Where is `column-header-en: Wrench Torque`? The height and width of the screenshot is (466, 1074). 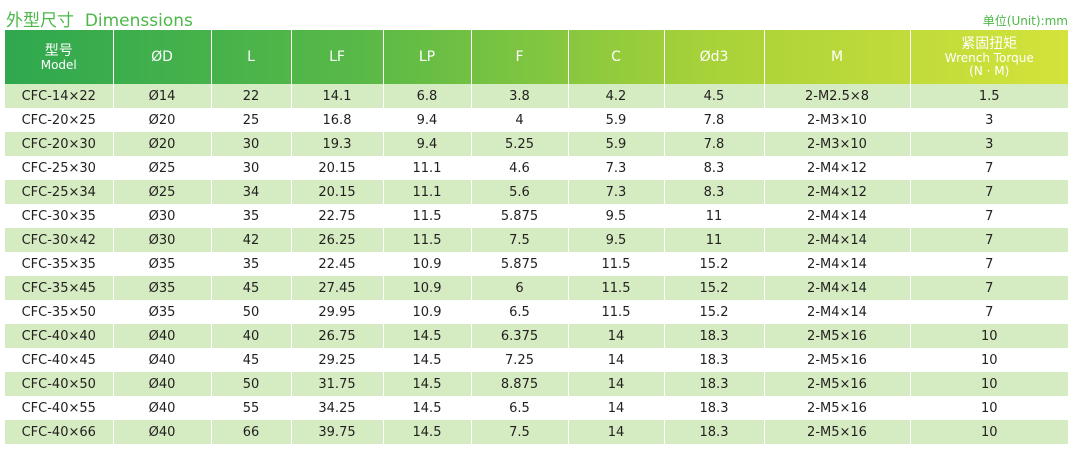
column-header-en: Wrench Torque is located at coordinates (989, 58).